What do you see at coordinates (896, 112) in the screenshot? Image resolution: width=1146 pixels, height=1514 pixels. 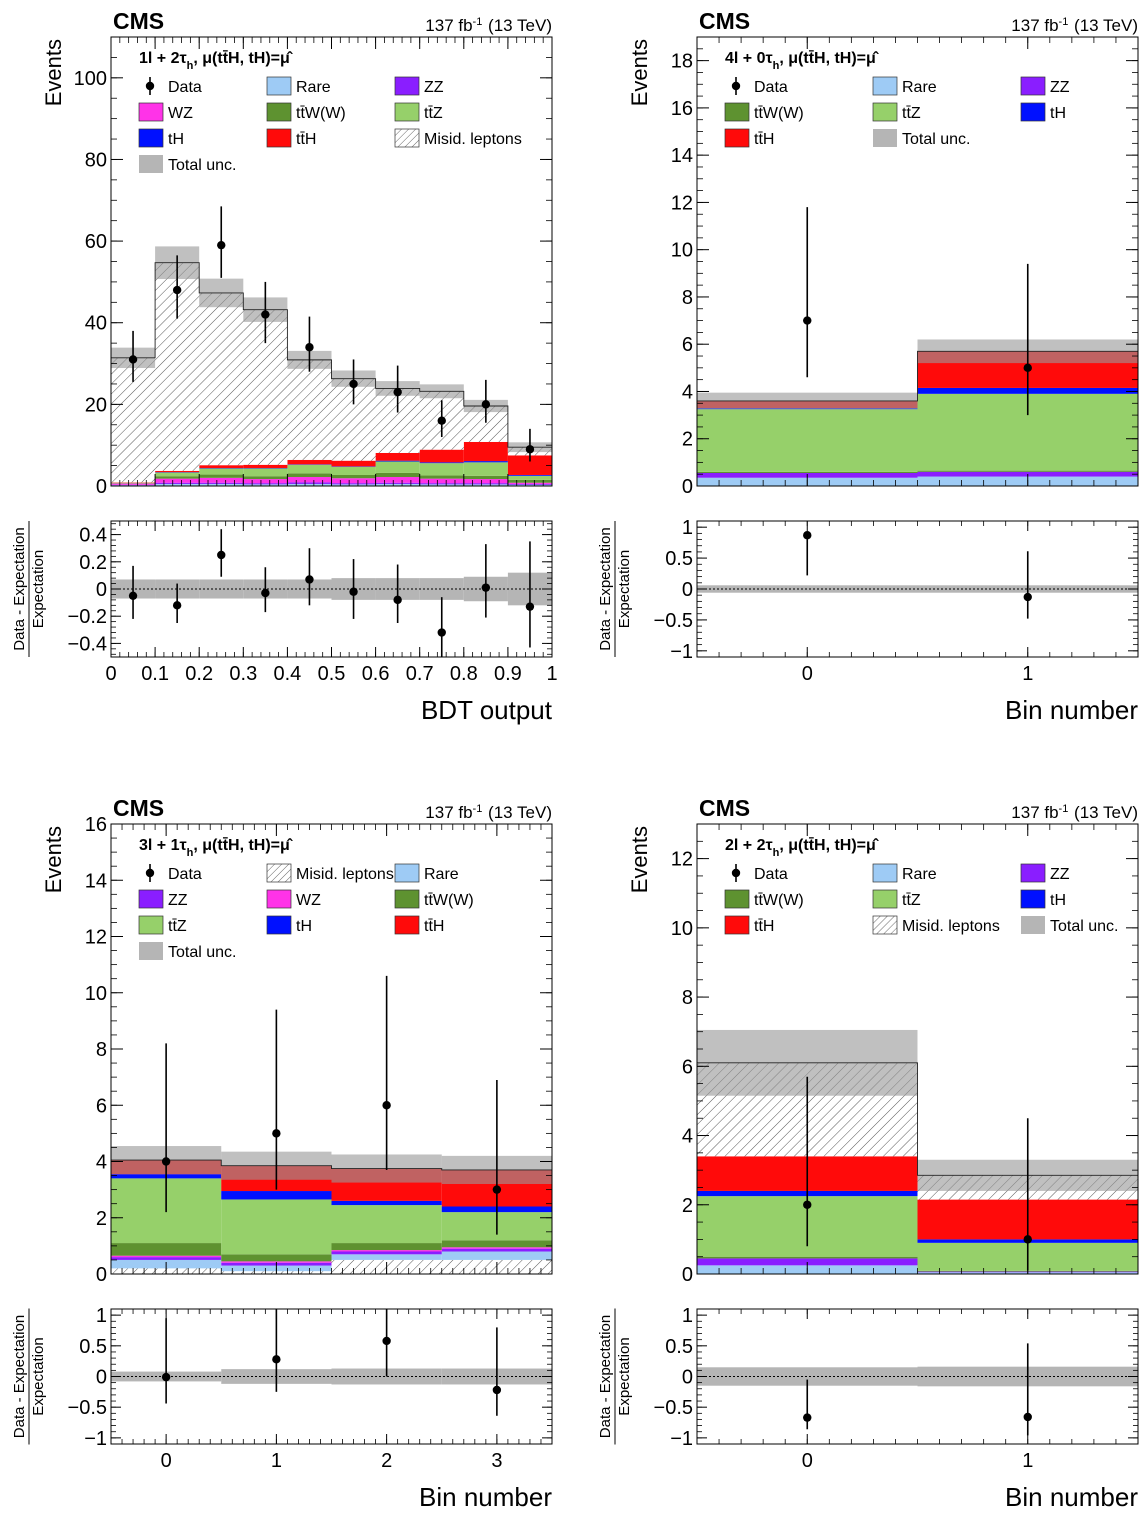 I see `legend-item-ttz: tt̄Z` at bounding box center [896, 112].